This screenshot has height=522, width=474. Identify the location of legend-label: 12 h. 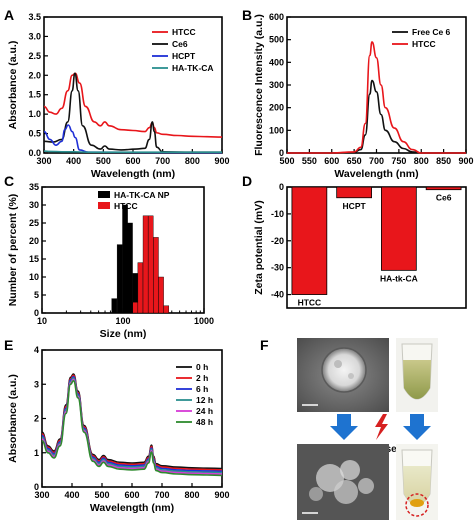
(204, 400).